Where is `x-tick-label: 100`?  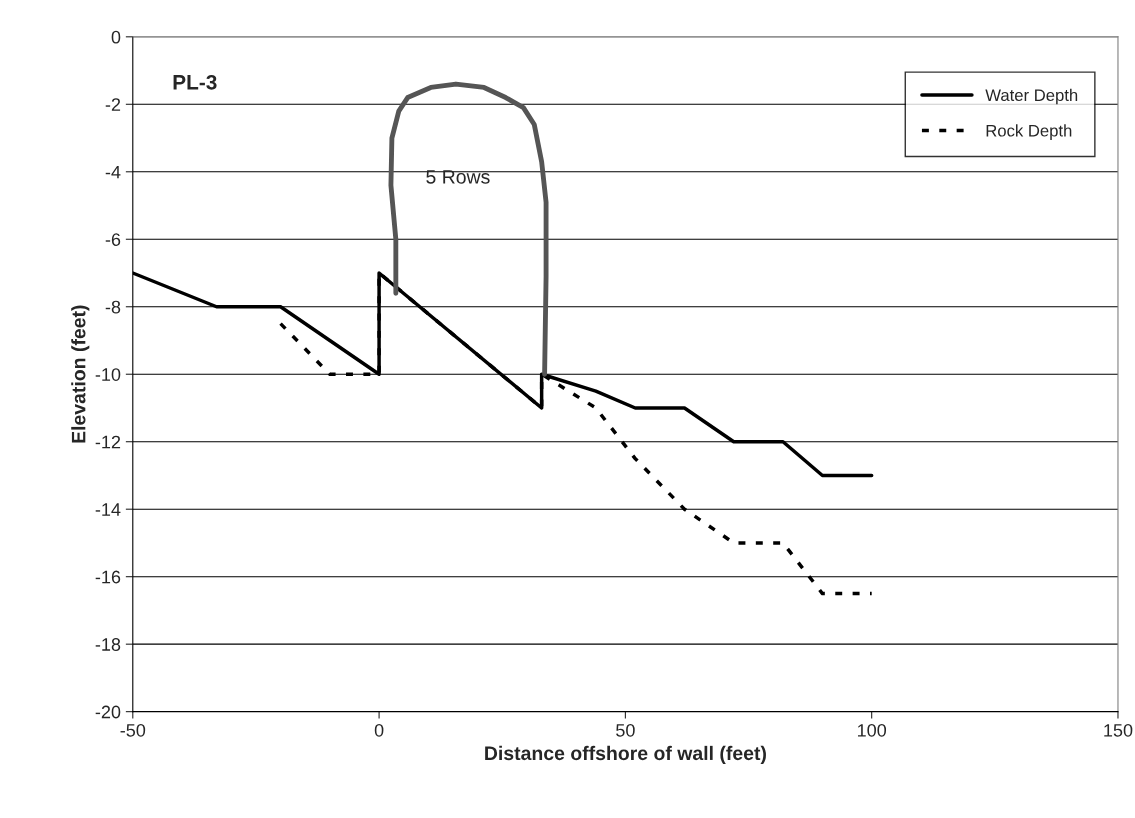 x-tick-label: 100 is located at coordinates (872, 730).